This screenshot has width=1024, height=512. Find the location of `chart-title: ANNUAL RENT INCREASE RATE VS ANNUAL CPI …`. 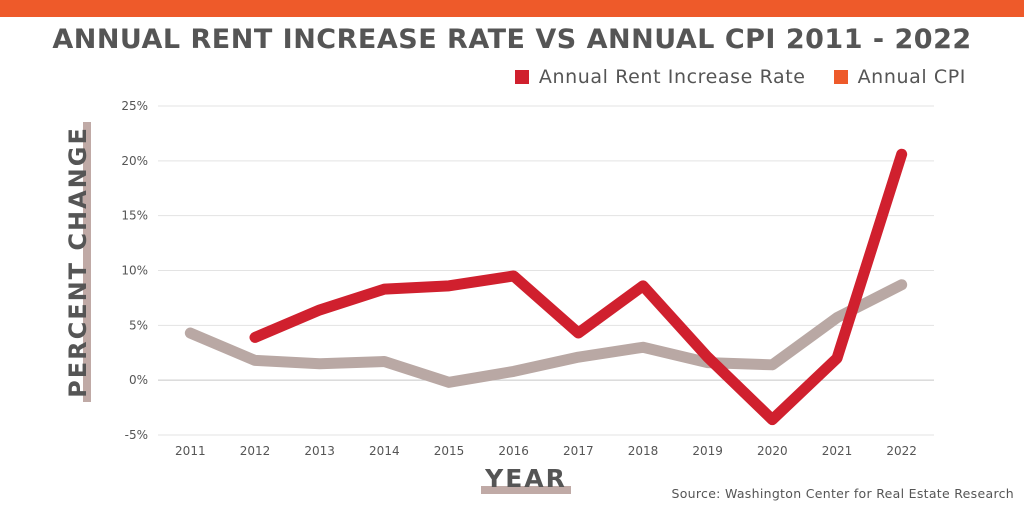

chart-title: ANNUAL RENT INCREASE RATE VS ANNUAL CPI … is located at coordinates (512, 39).